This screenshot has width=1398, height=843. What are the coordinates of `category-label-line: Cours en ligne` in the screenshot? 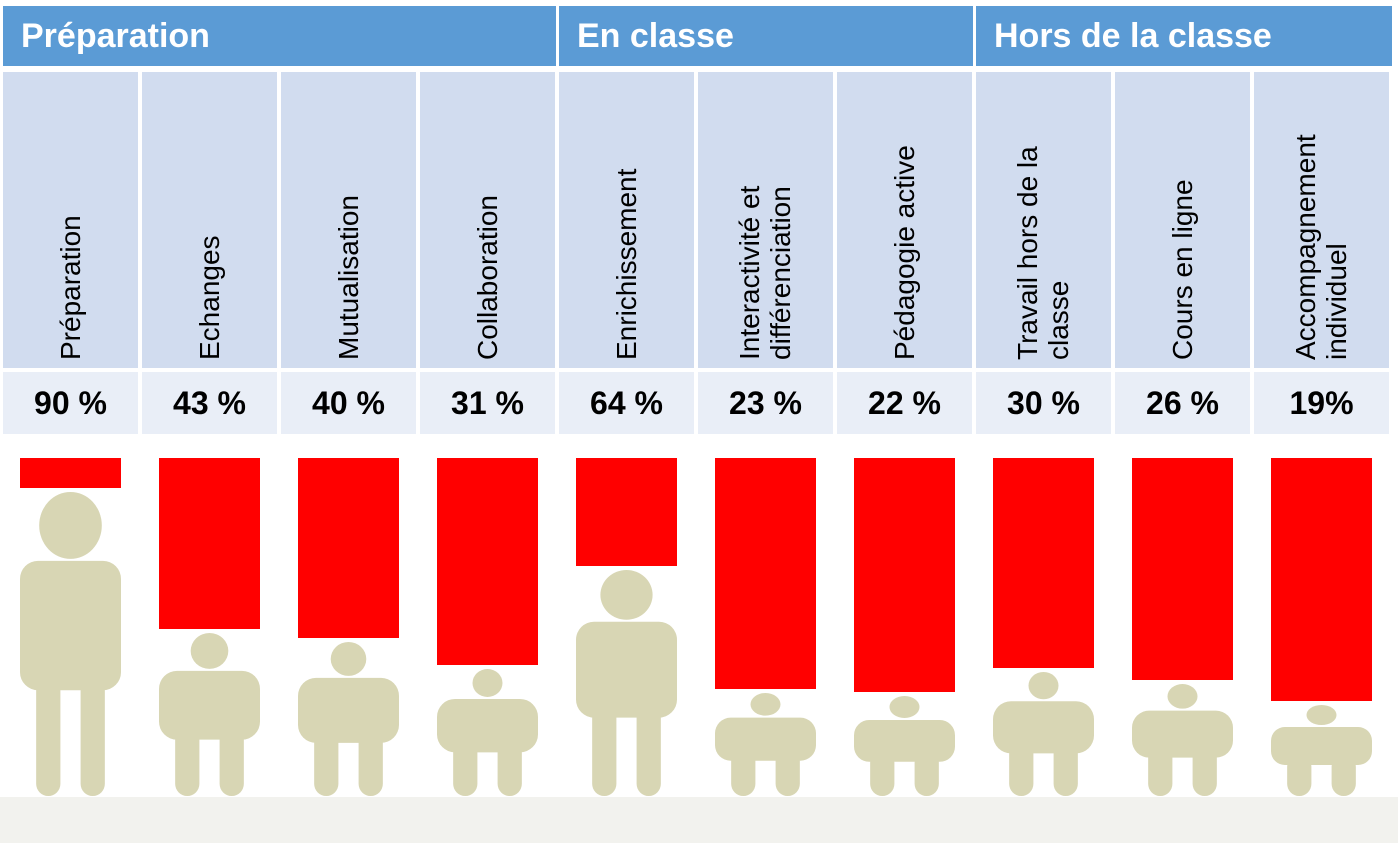 It's located at (1182, 269).